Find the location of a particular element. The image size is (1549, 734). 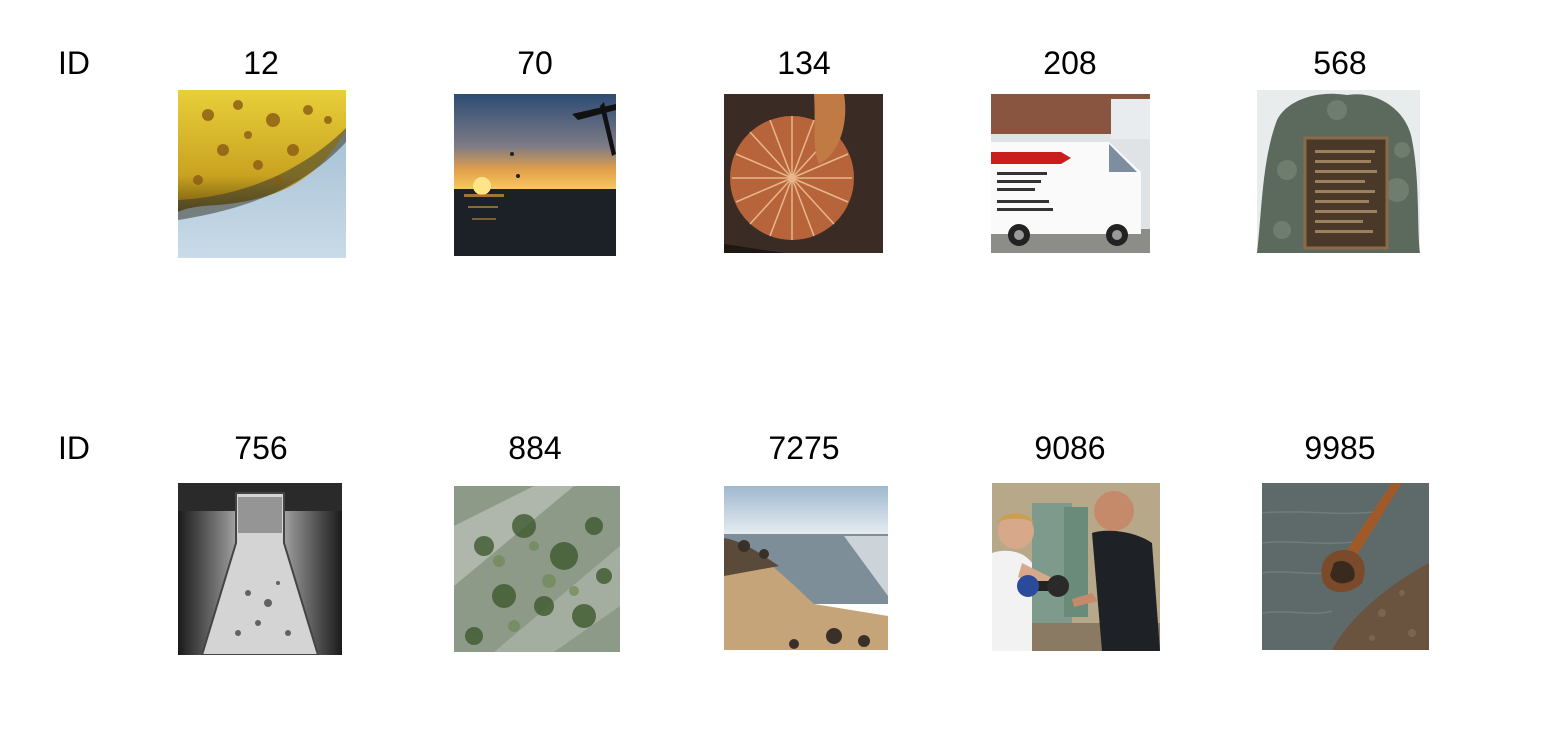

image-id: 756 is located at coordinates (261, 448).